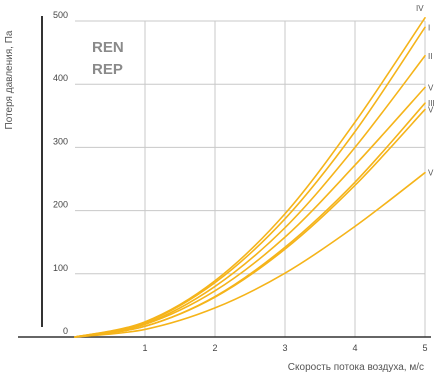 The height and width of the screenshot is (374, 434). Describe the element at coordinates (430, 56) in the screenshot. I see `series-label-II: II` at that location.